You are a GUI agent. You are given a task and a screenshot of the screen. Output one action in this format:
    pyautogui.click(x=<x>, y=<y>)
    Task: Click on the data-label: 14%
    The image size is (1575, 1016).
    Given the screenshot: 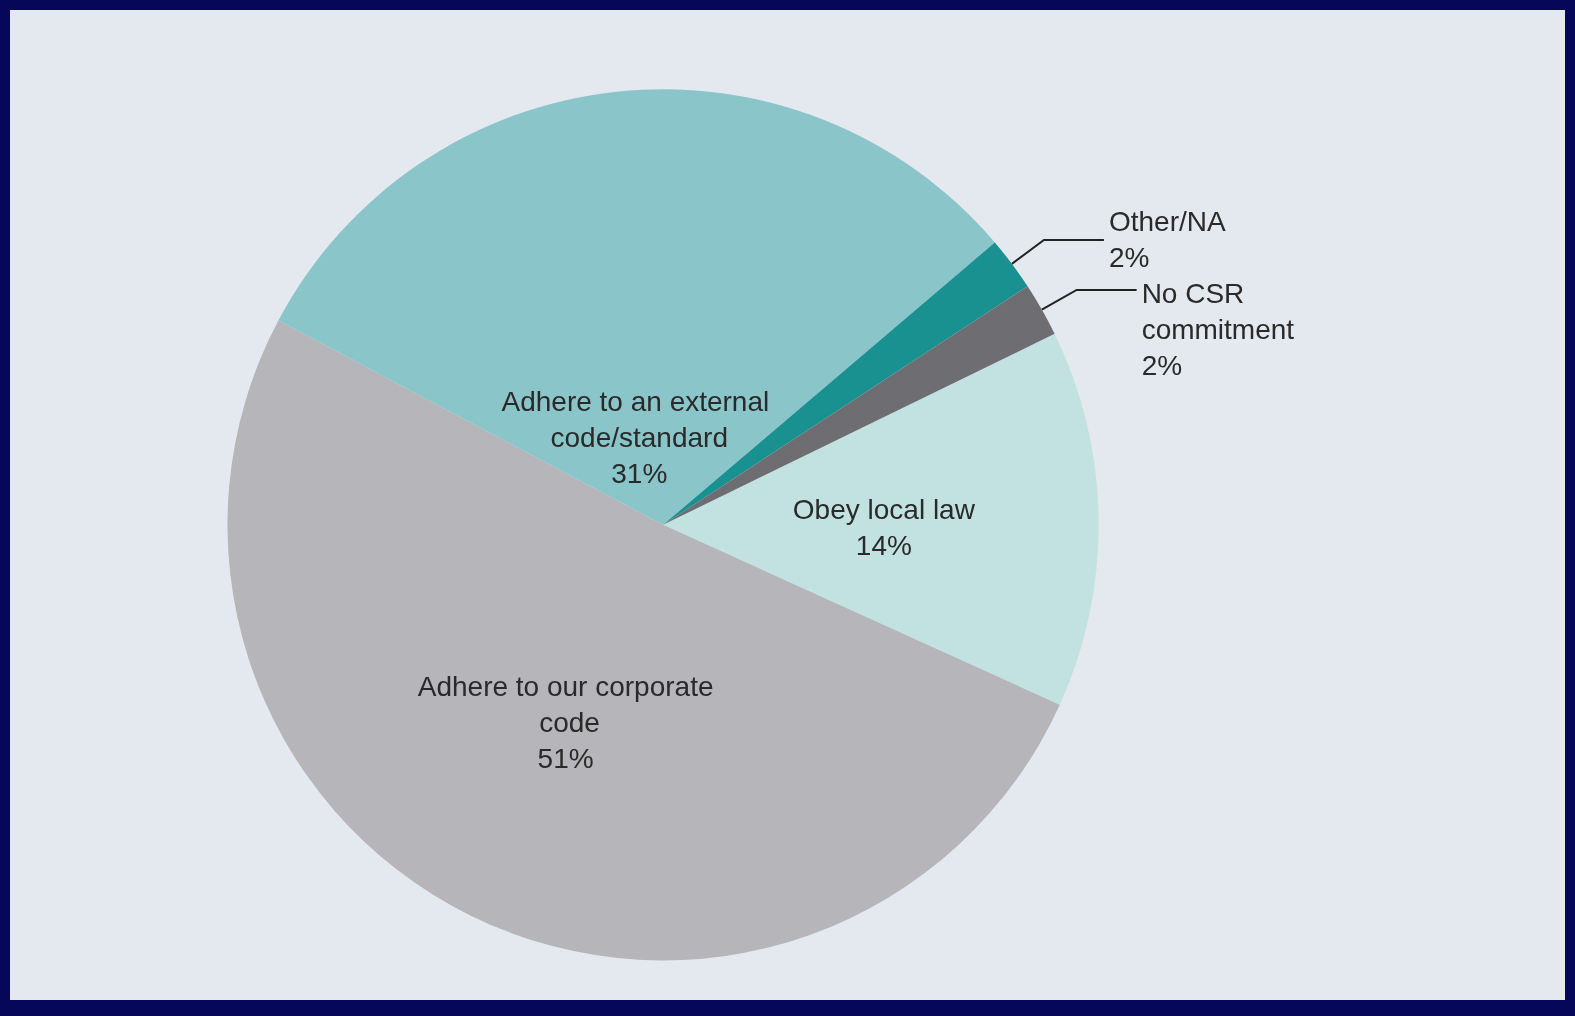 What is the action you would take?
    pyautogui.click(x=883, y=546)
    